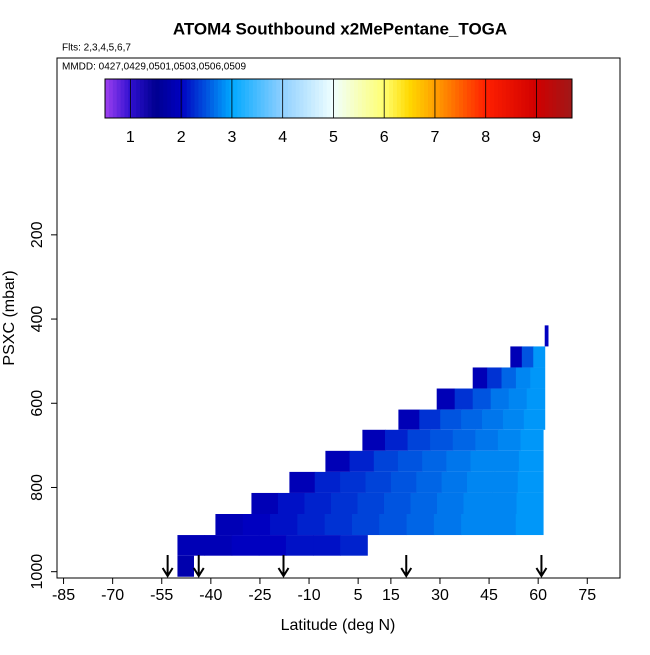 This screenshot has height=655, width=650. I want to click on x-tick-label: 15, so click(391, 595).